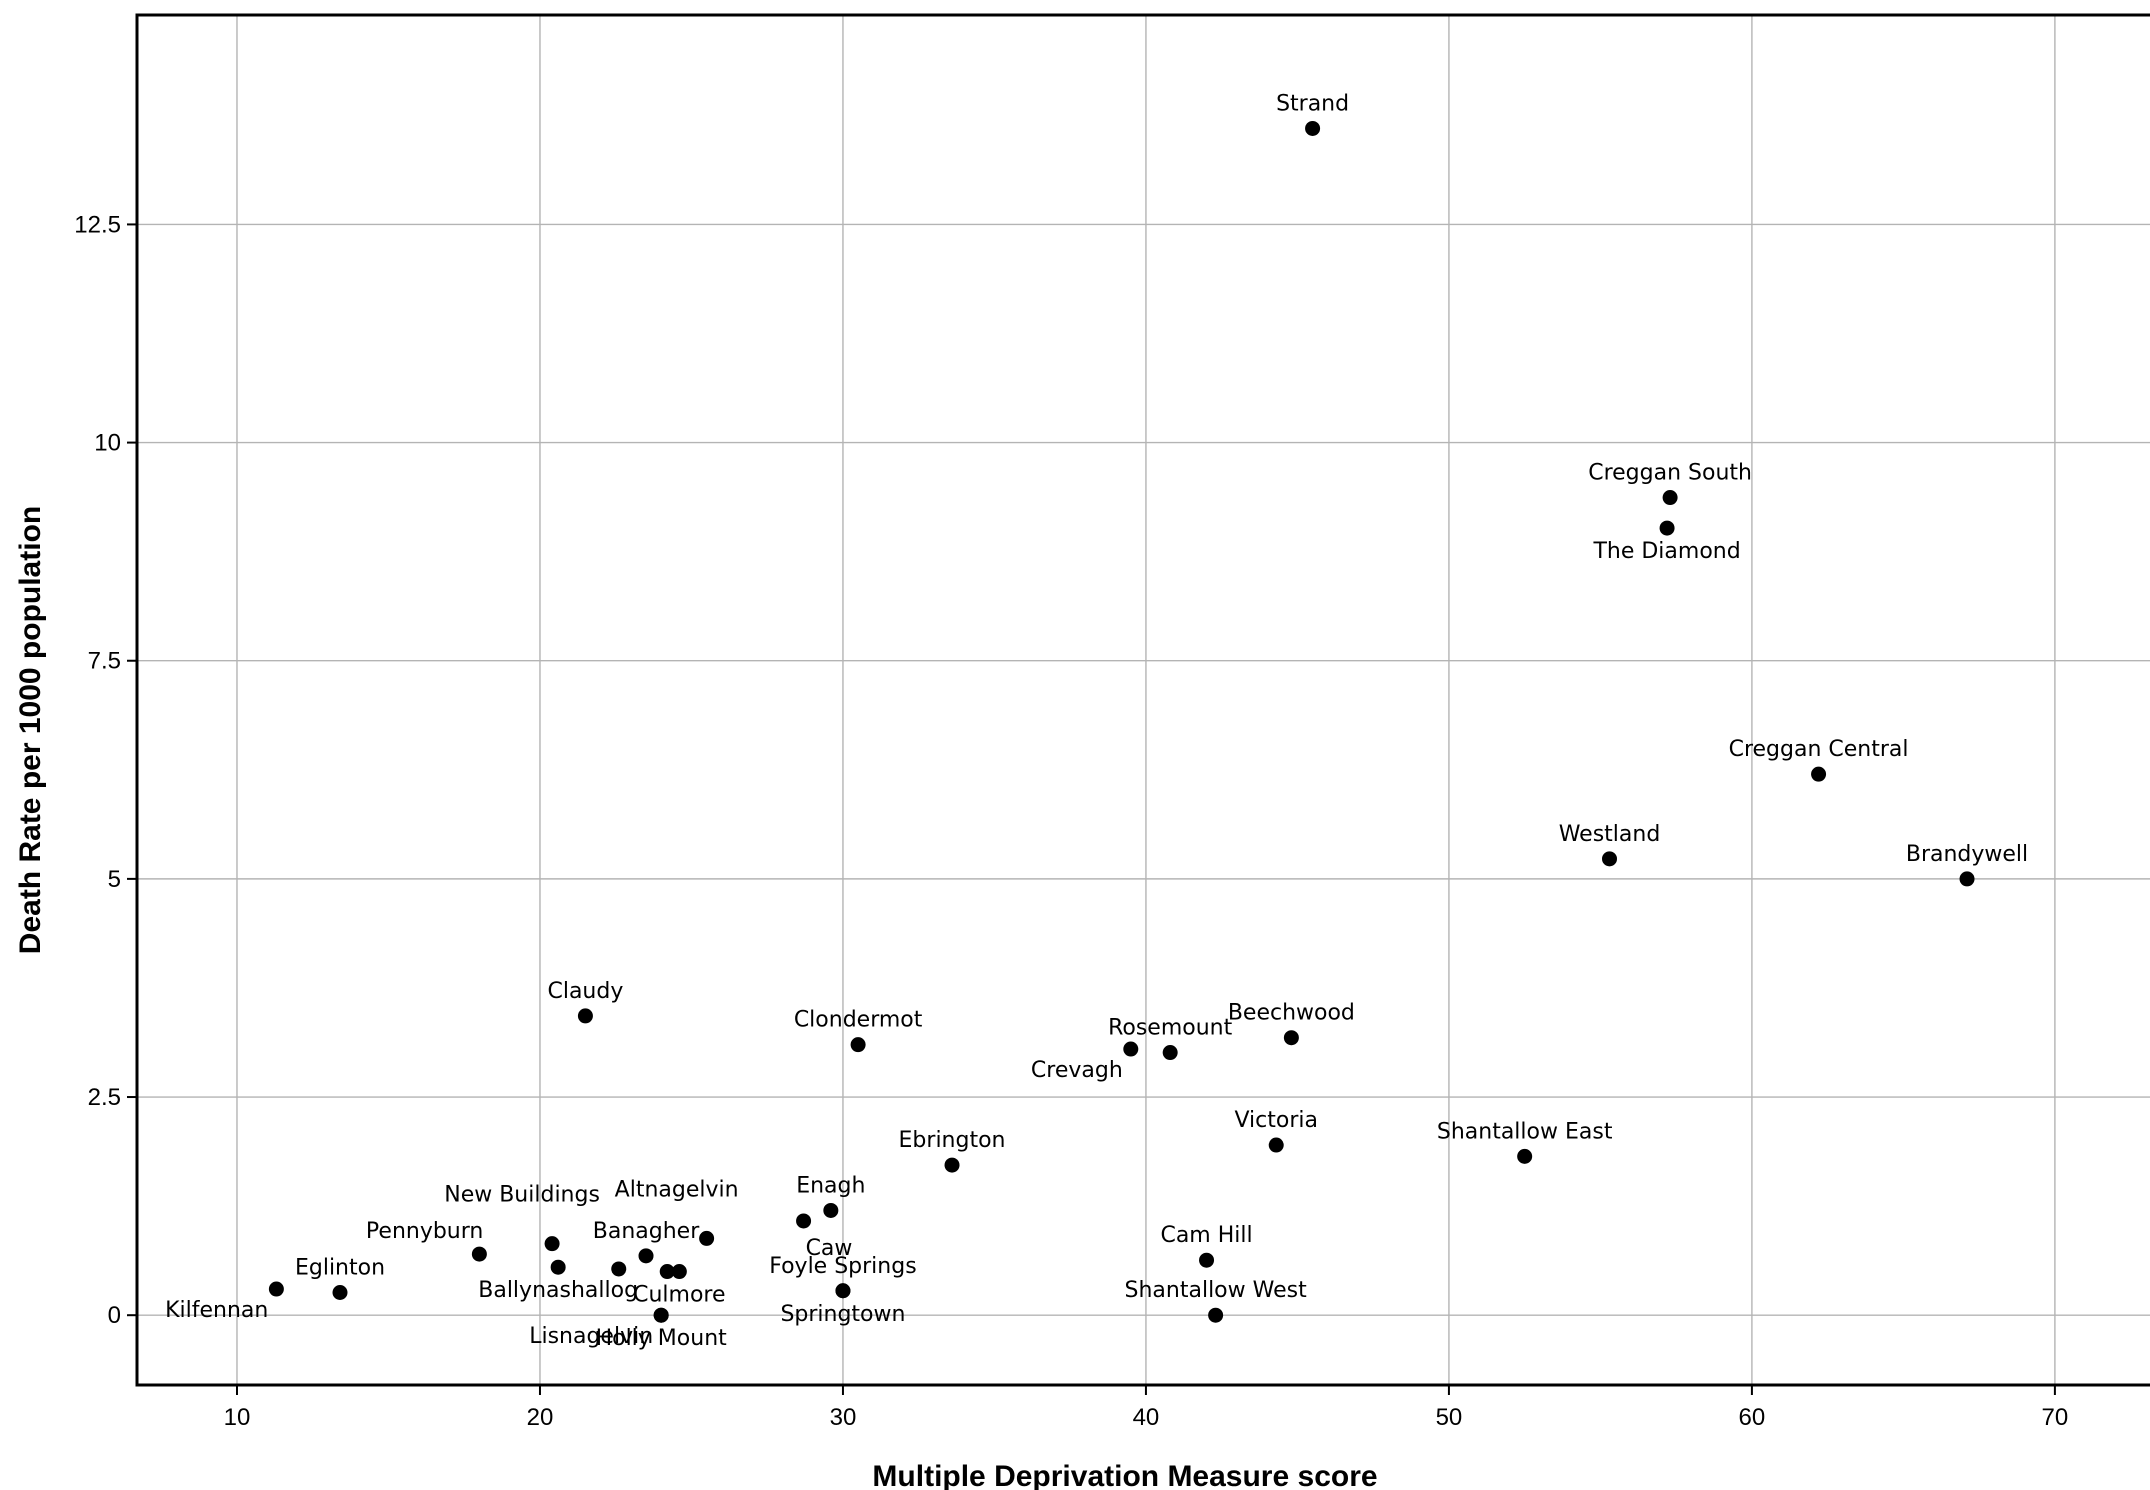  I want to click on point-label: Caw, so click(829, 1248).